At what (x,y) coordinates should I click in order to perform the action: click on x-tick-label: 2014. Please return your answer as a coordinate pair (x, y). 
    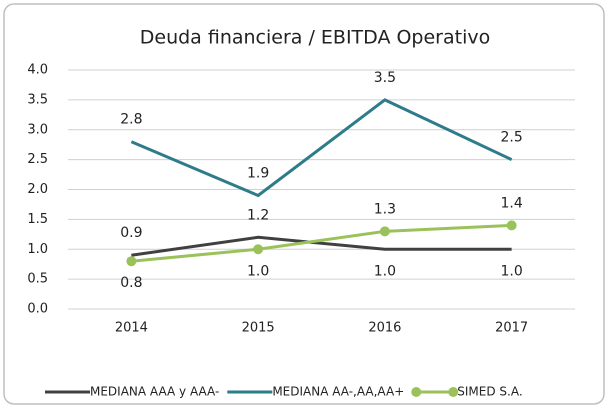
    Looking at the image, I should click on (131, 328).